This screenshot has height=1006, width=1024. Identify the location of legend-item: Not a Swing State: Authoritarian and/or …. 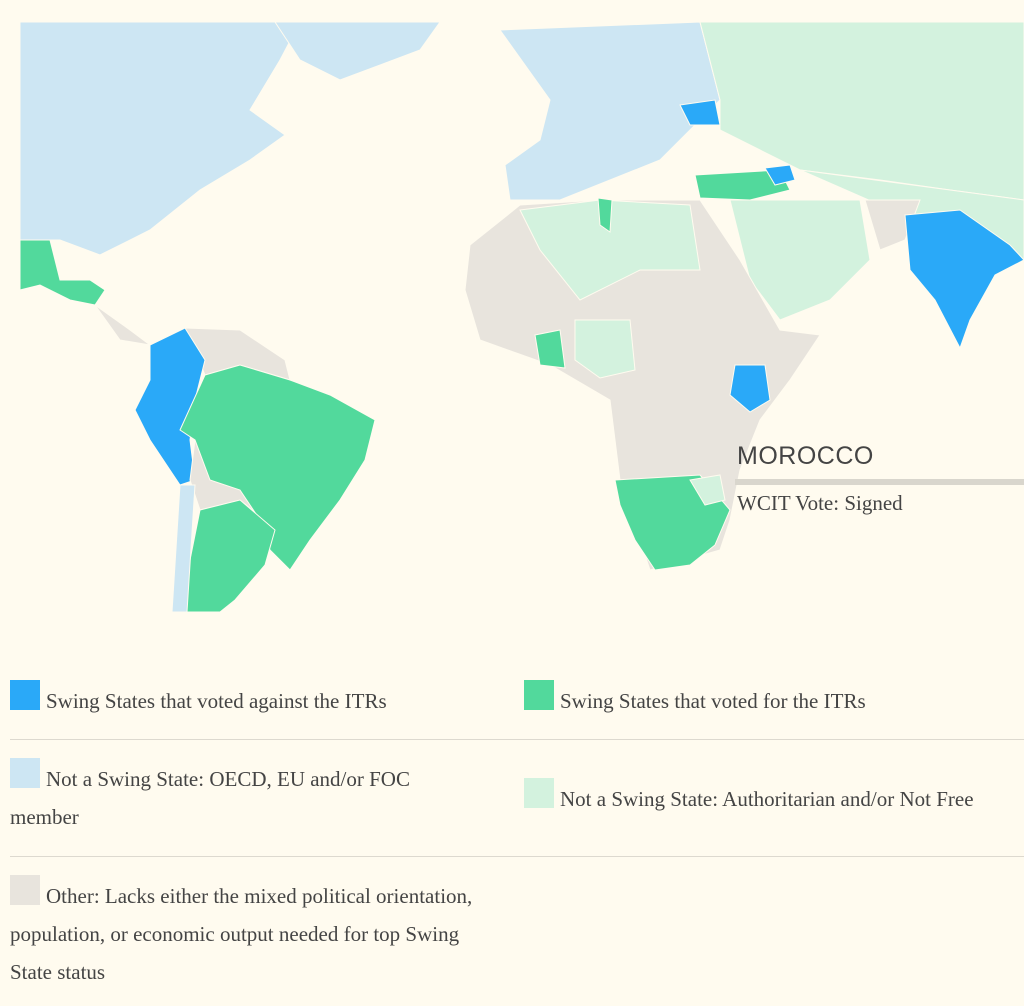
(749, 798).